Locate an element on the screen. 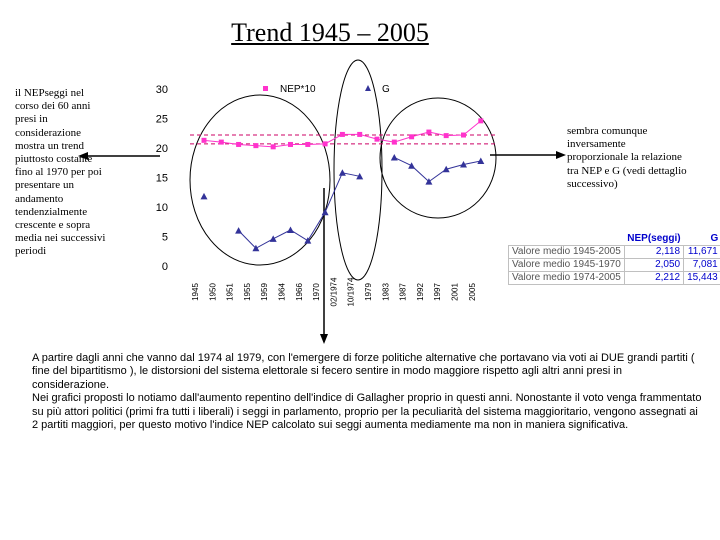 Image resolution: width=720 pixels, height=540 pixels. legend-nep-icon is located at coordinates (265, 88).